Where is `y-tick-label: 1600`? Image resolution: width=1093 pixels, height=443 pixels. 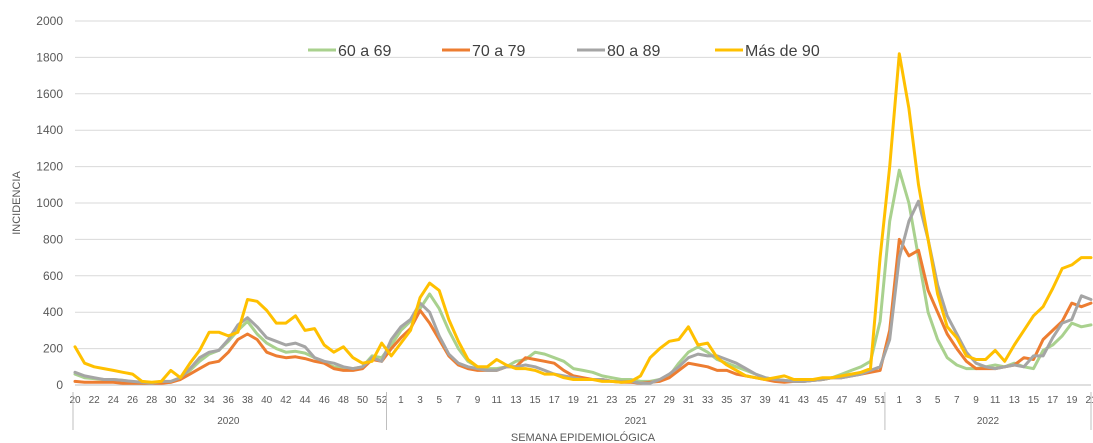 y-tick-label: 1600 is located at coordinates (49, 94).